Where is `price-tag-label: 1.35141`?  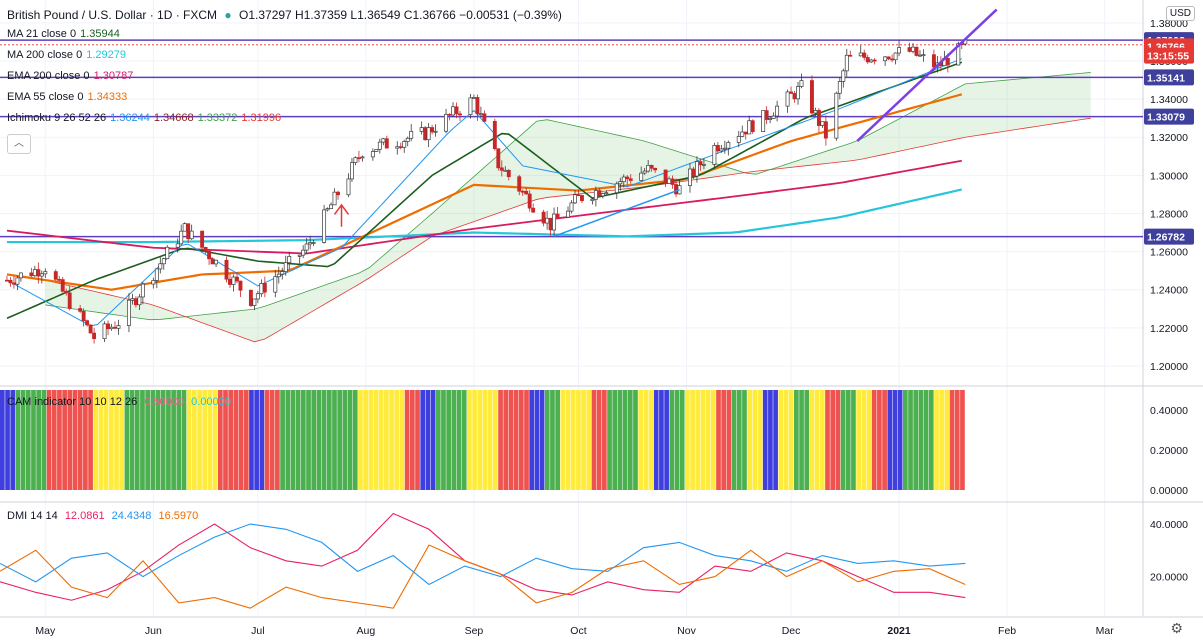 price-tag-label: 1.35141 is located at coordinates (1166, 78).